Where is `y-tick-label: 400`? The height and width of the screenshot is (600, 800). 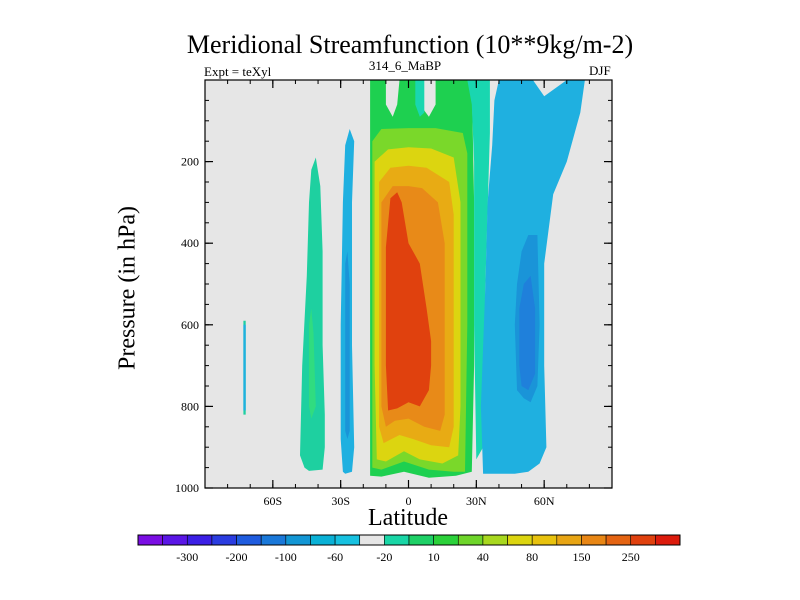 y-tick-label: 400 is located at coordinates (190, 243).